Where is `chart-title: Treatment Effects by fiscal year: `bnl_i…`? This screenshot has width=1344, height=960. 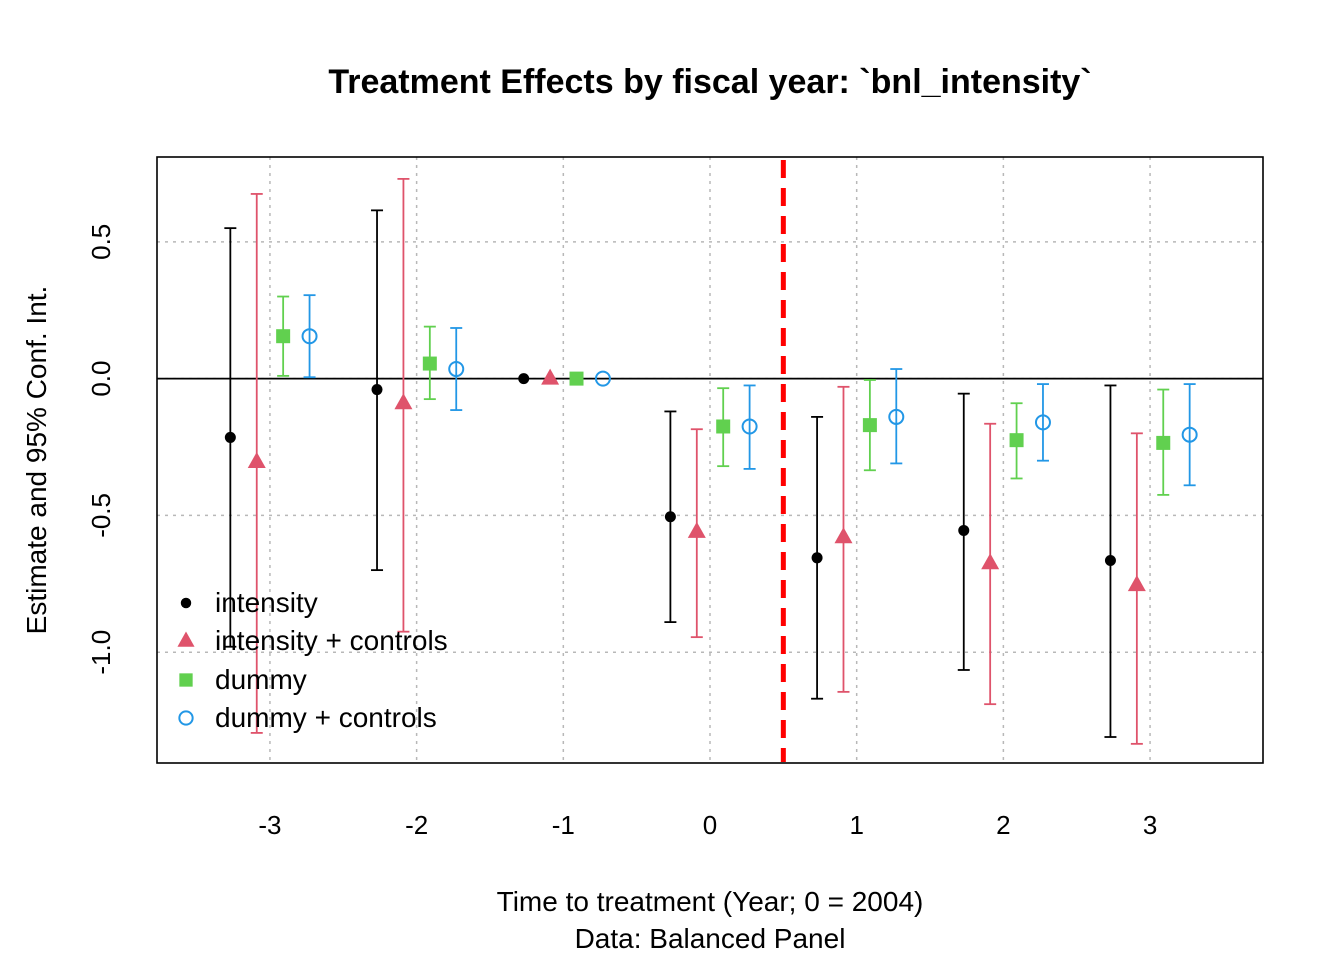
chart-title: Treatment Effects by fiscal year: `bnl_i… is located at coordinates (709, 82).